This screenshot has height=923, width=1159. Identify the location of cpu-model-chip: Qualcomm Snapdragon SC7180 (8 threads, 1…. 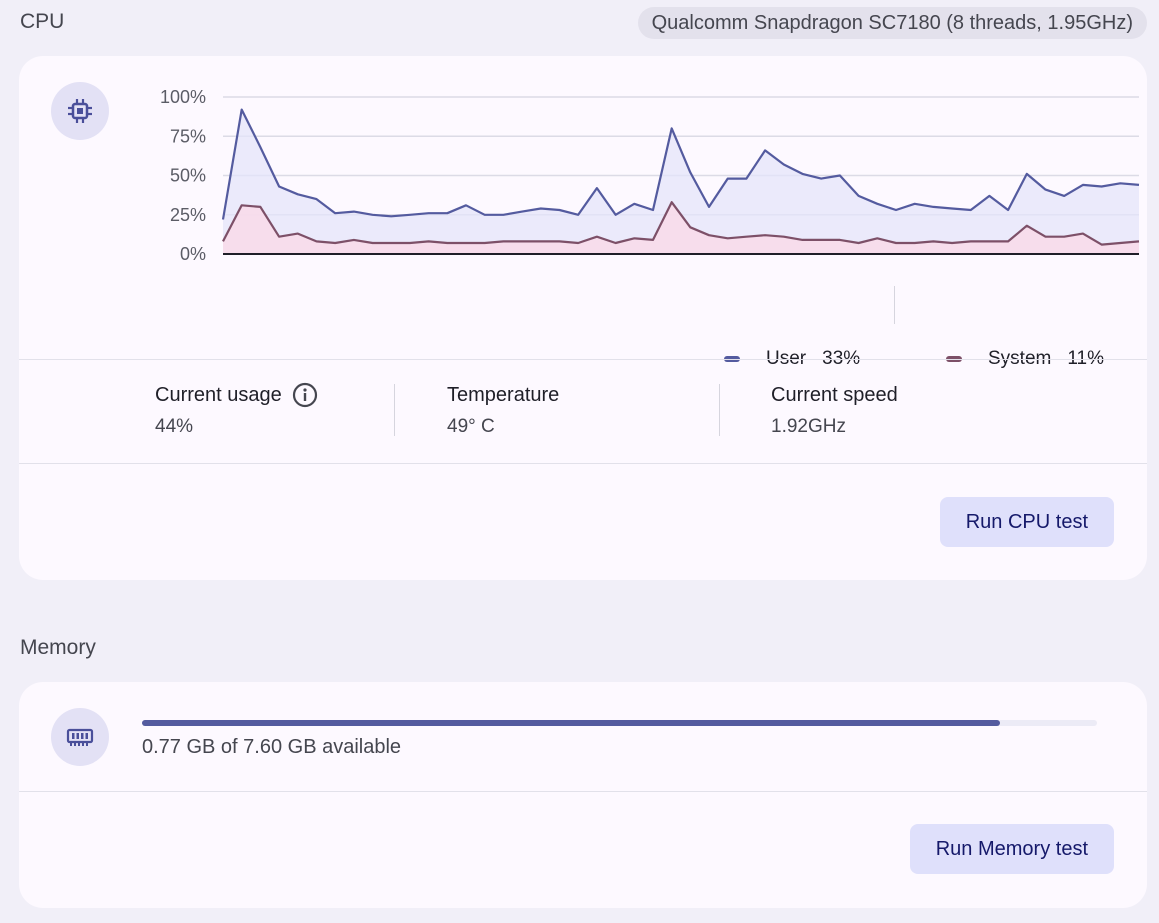
(892, 23).